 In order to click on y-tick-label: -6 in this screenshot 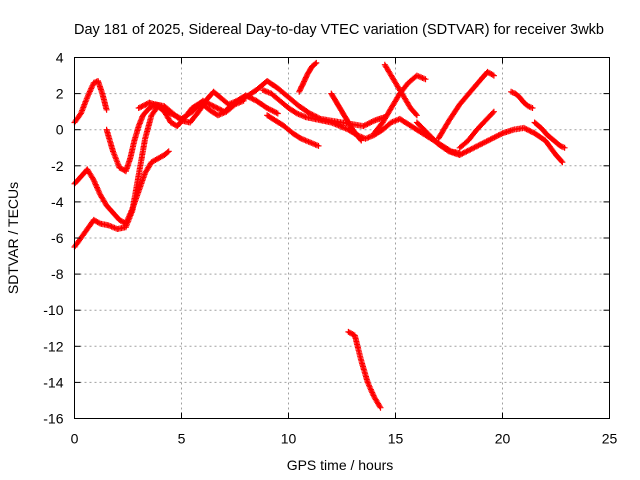, I will do `click(57, 238)`.